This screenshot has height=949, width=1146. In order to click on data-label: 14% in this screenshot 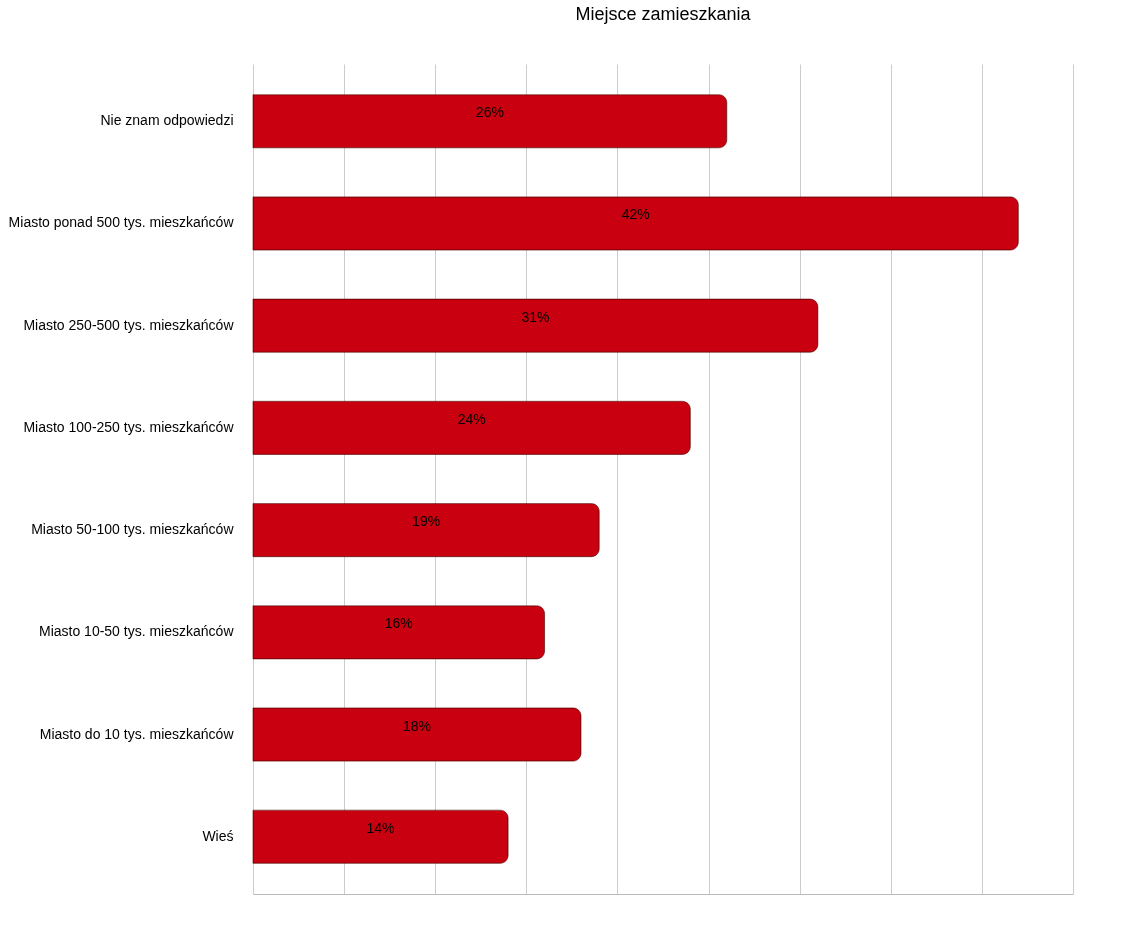, I will do `click(380, 827)`.